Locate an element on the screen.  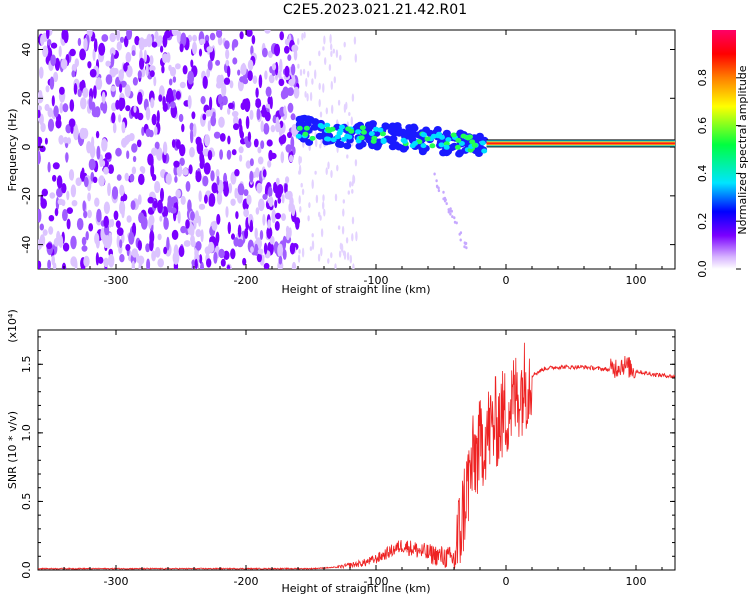
snr-x-tick-label: -200 is located at coordinates (246, 581).